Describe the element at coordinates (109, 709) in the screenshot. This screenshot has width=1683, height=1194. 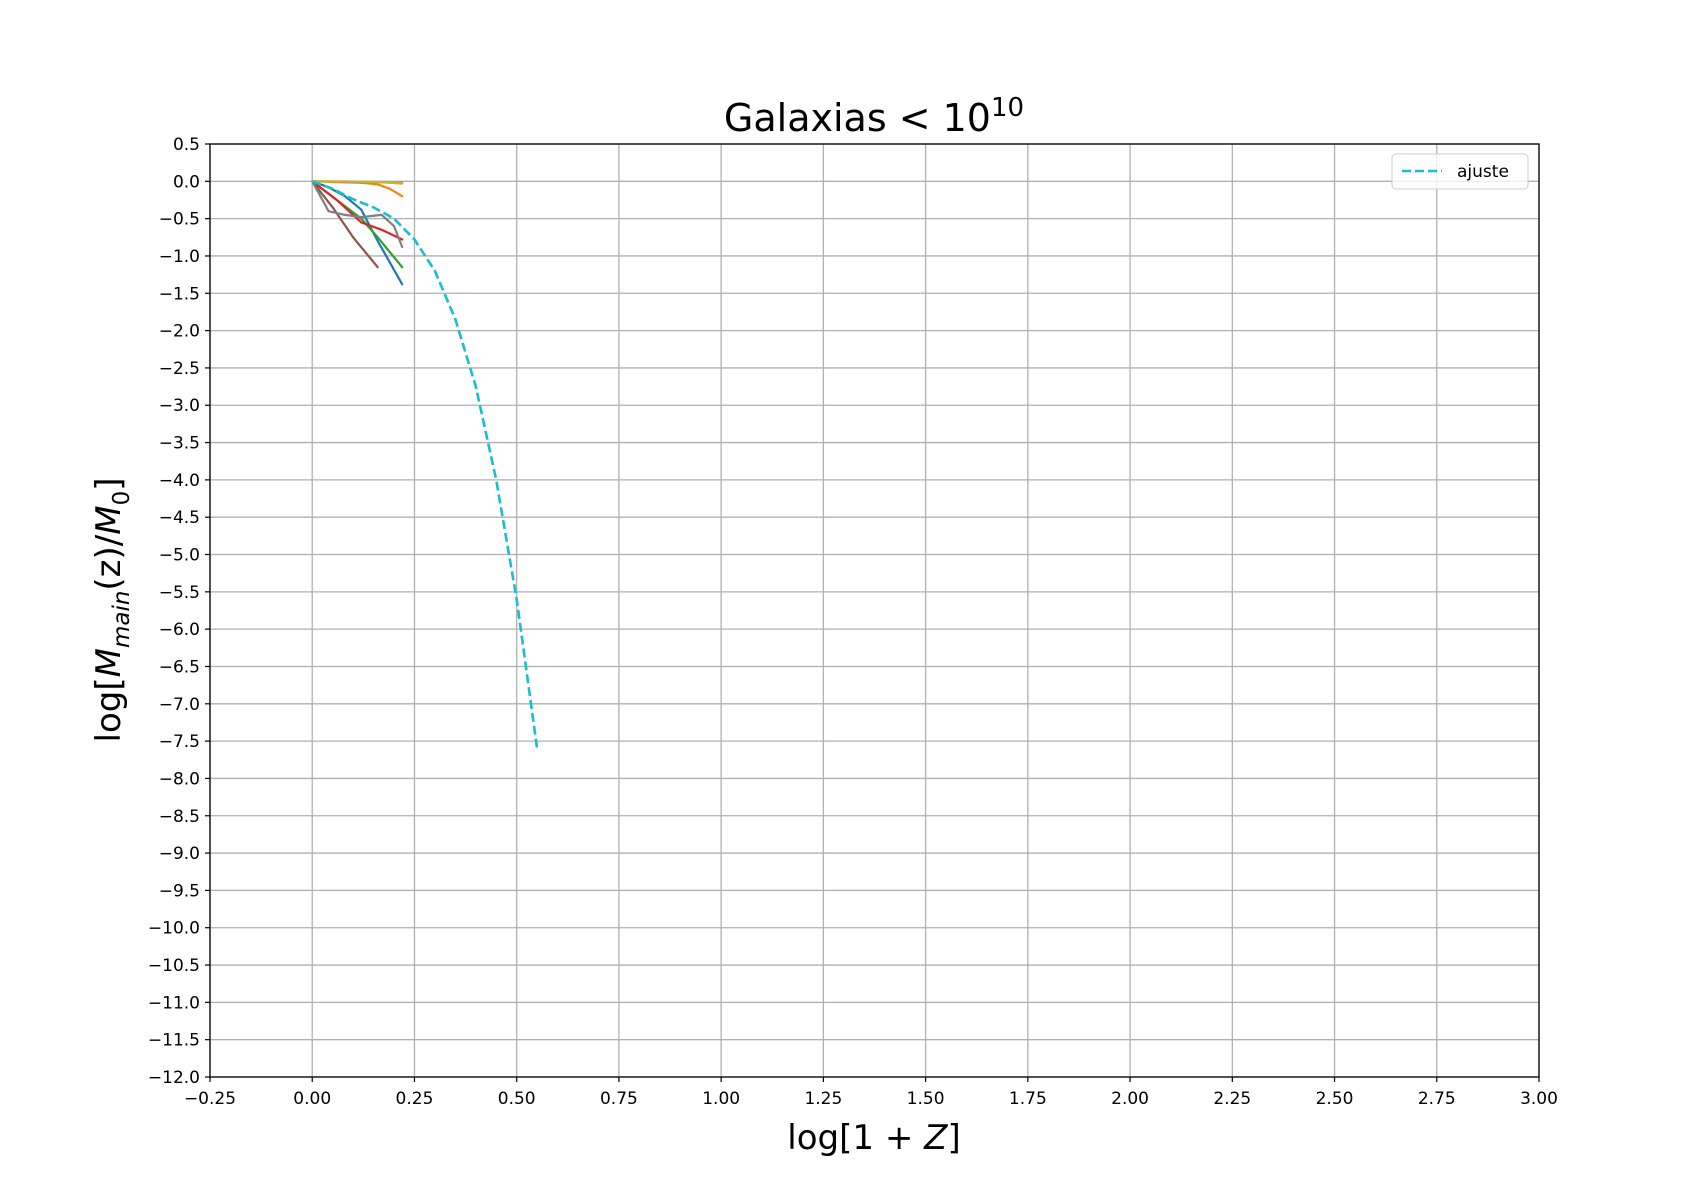
I see `y-axis-label-prefix: log[` at that location.